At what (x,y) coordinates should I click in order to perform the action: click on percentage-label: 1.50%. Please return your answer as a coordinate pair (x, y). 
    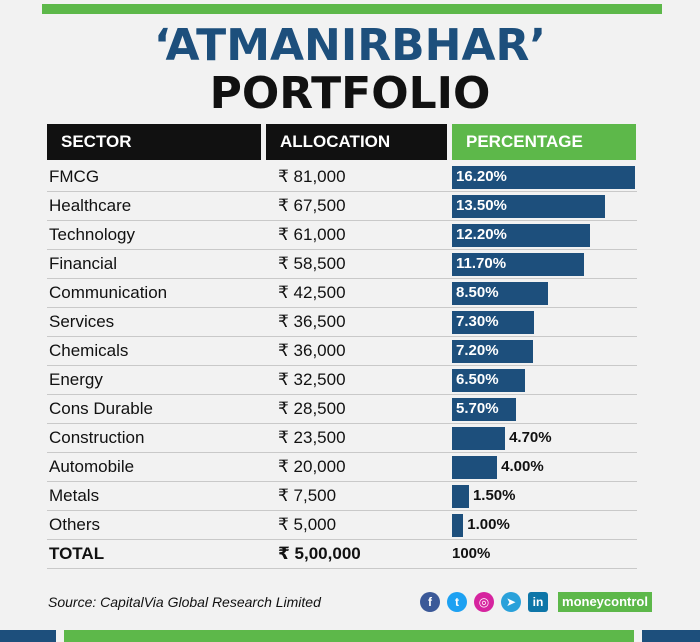
    Looking at the image, I should click on (494, 495).